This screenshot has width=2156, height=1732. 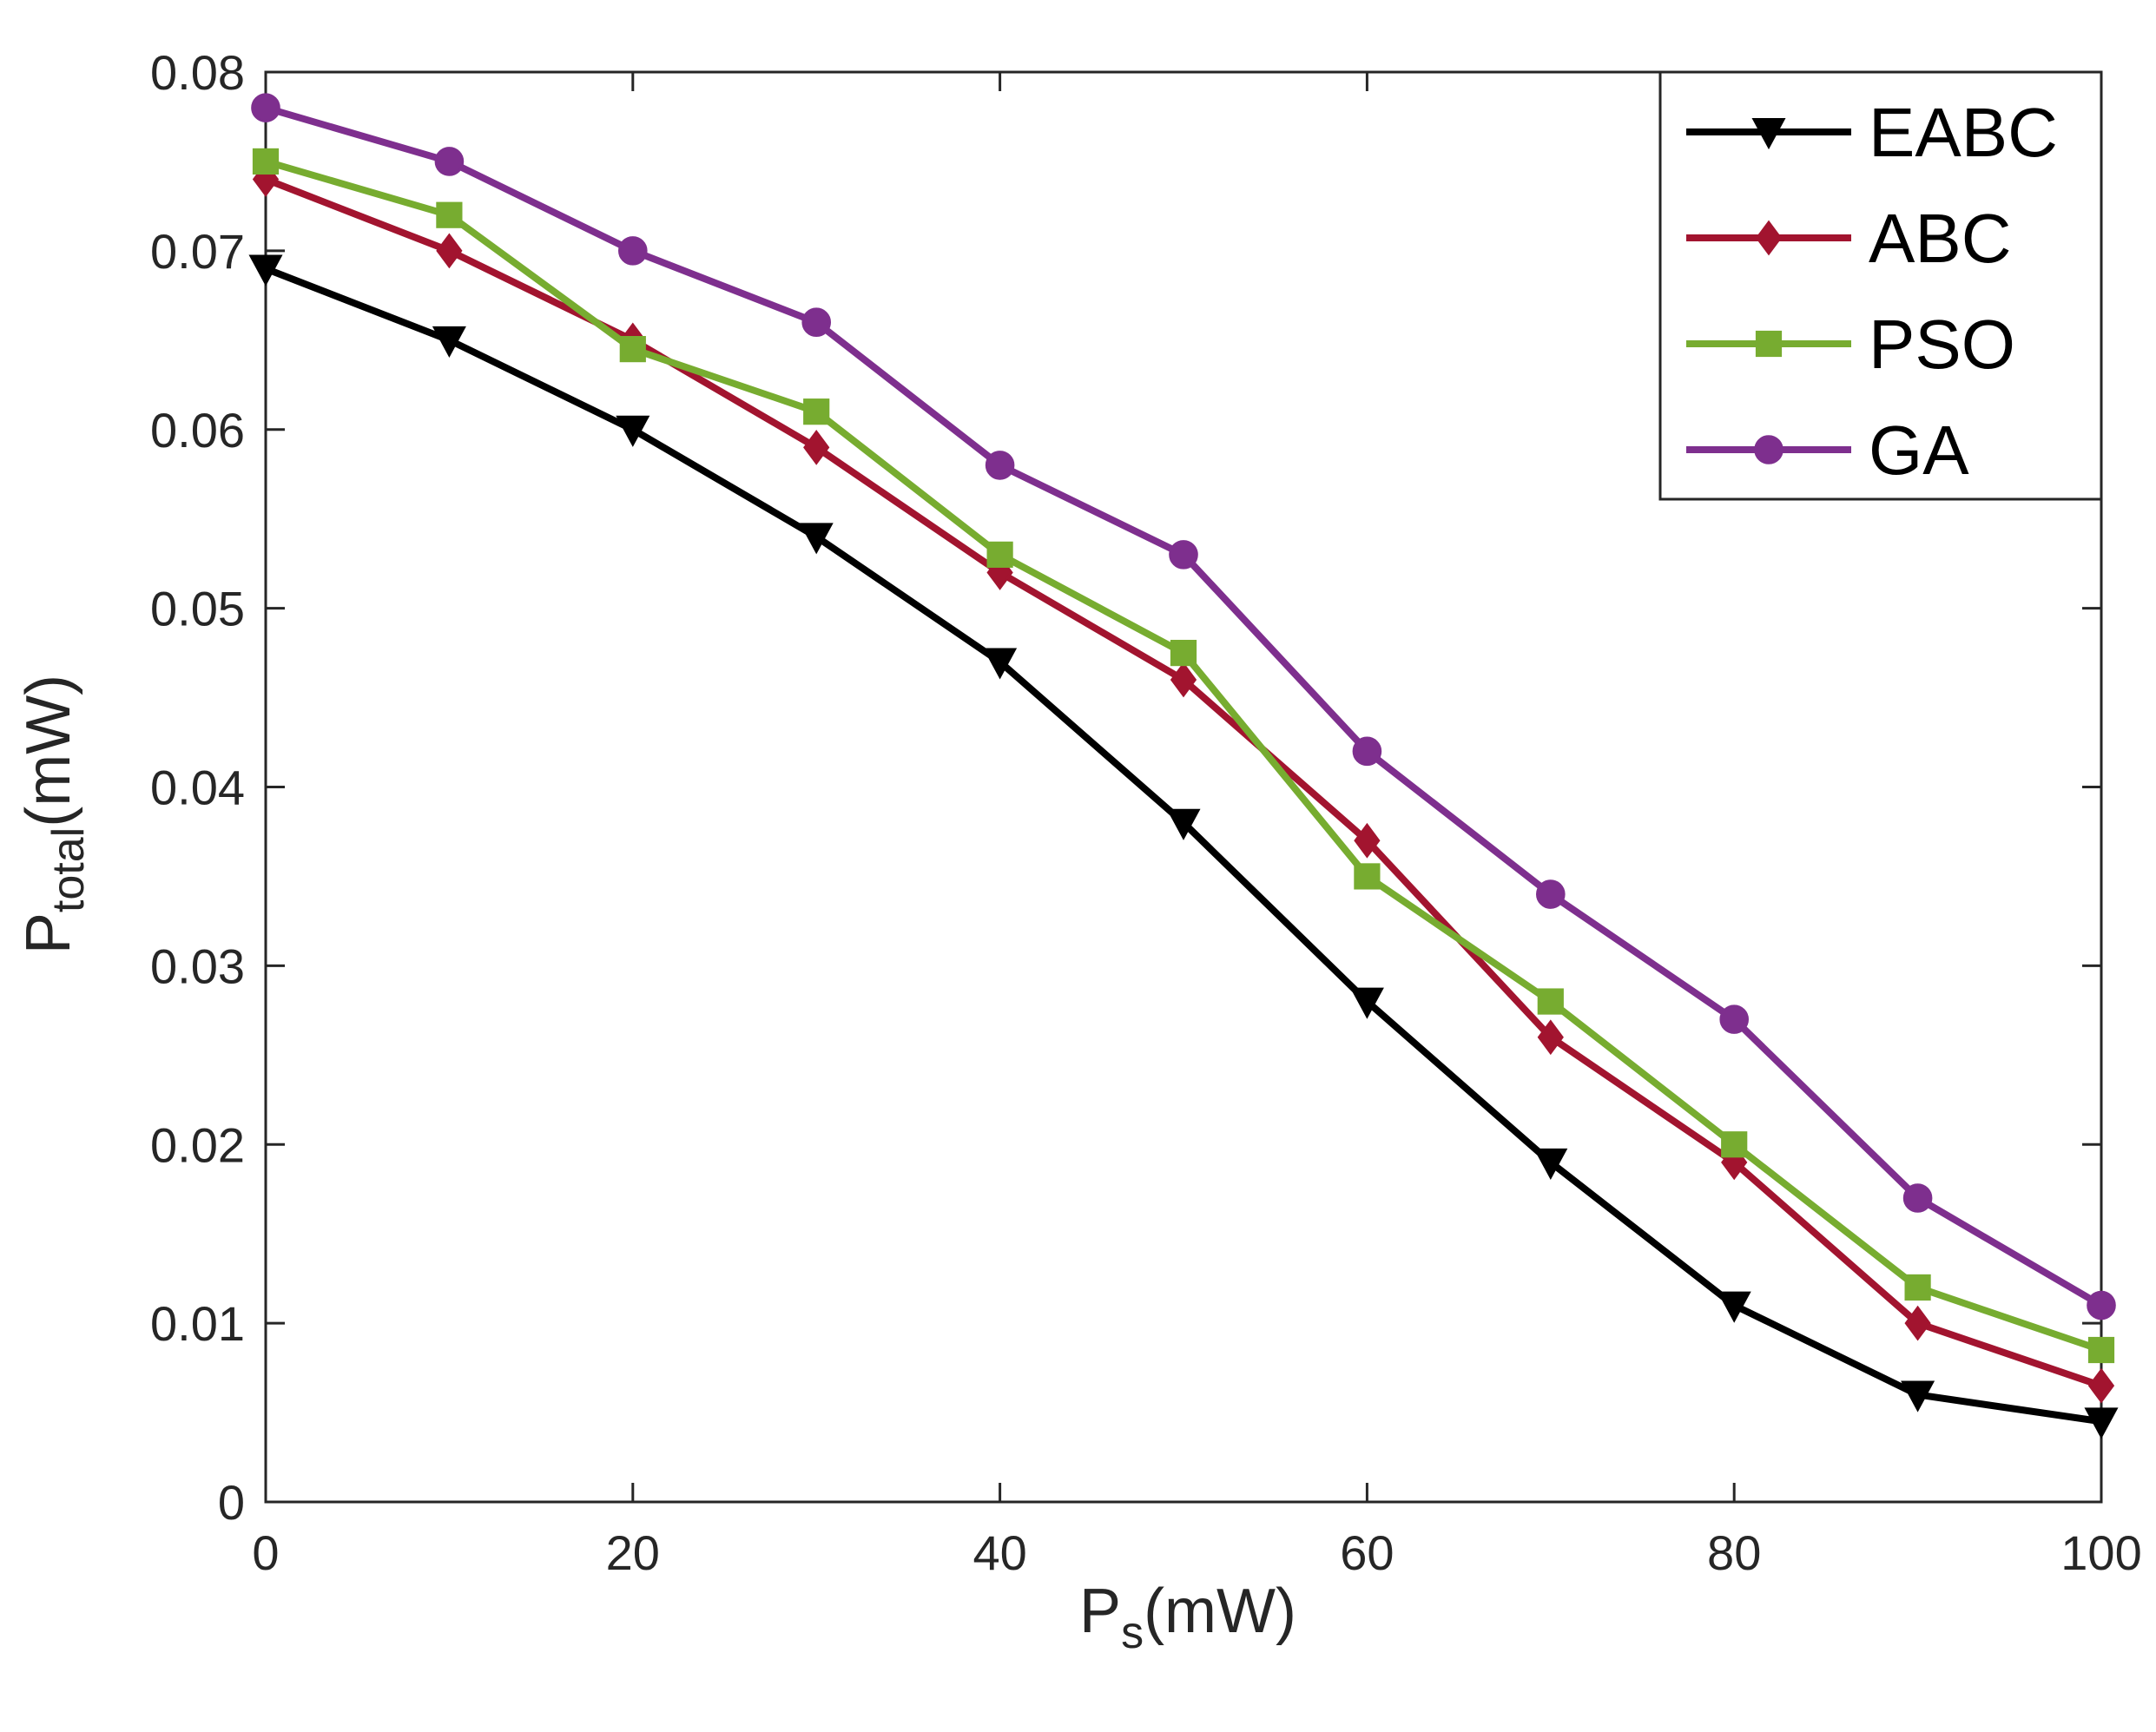 What do you see at coordinates (2100, 1553) in the screenshot?
I see `x-tick-label: 100` at bounding box center [2100, 1553].